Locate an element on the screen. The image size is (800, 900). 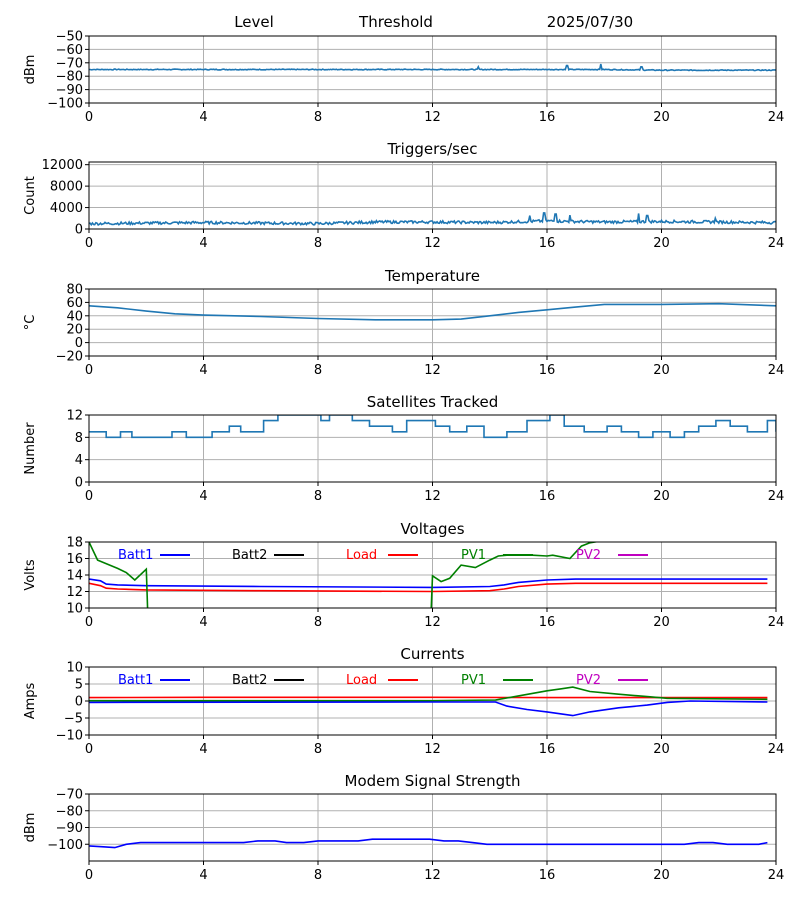
chart-title: Modem Signal Strength is located at coordinates (433, 781).